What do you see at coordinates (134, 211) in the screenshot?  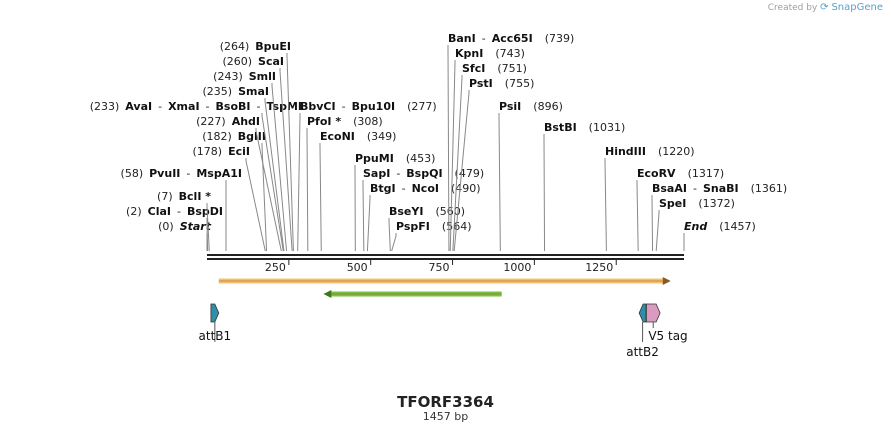 I see `site-position: (2)` at bounding box center [134, 211].